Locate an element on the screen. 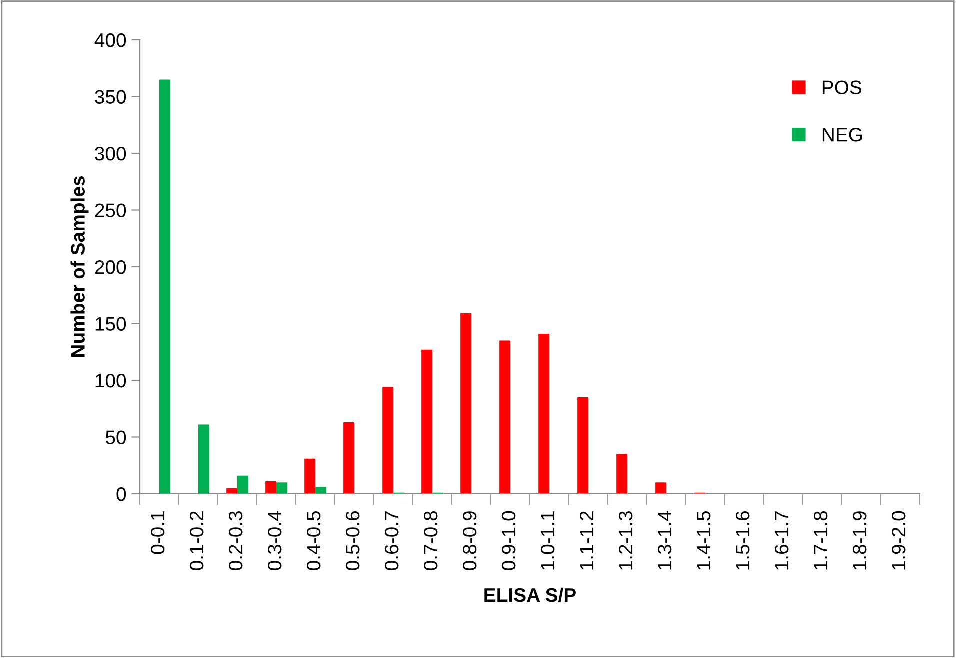  x-tick-label: 1.2-1.3 is located at coordinates (625, 541).